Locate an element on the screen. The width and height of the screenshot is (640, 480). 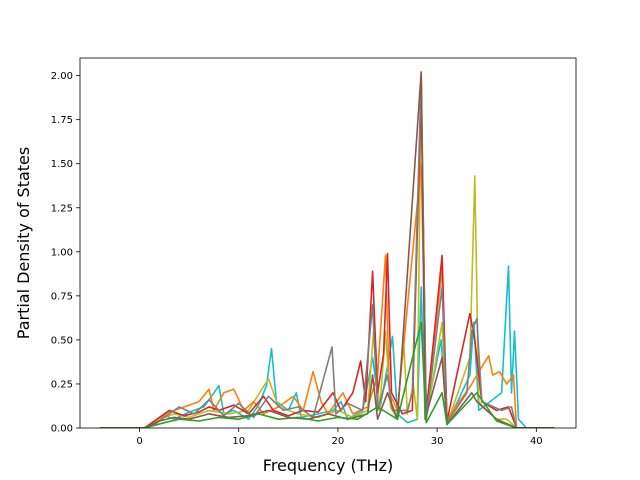
x-axis-ticks: 0 10 20 30 40 is located at coordinates (339, 437).